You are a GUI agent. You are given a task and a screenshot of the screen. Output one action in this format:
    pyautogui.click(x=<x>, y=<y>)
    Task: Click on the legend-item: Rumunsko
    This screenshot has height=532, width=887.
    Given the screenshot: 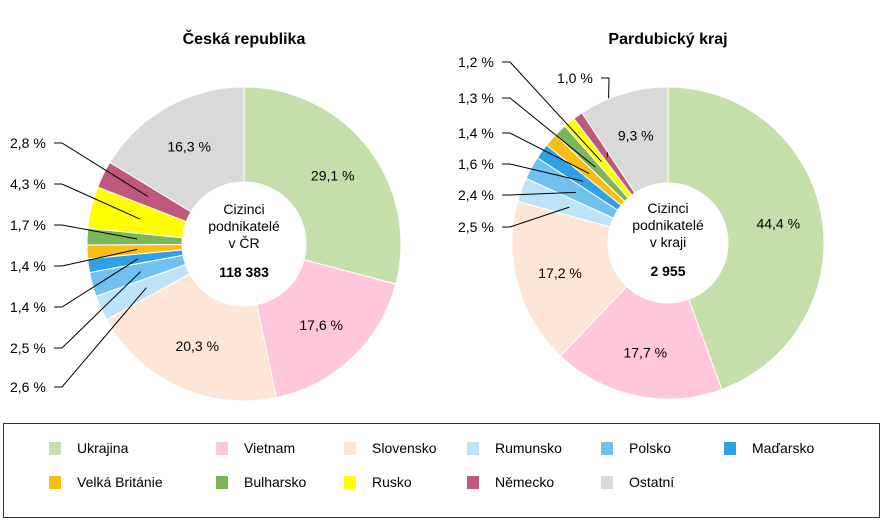 What is the action you would take?
    pyautogui.click(x=514, y=448)
    